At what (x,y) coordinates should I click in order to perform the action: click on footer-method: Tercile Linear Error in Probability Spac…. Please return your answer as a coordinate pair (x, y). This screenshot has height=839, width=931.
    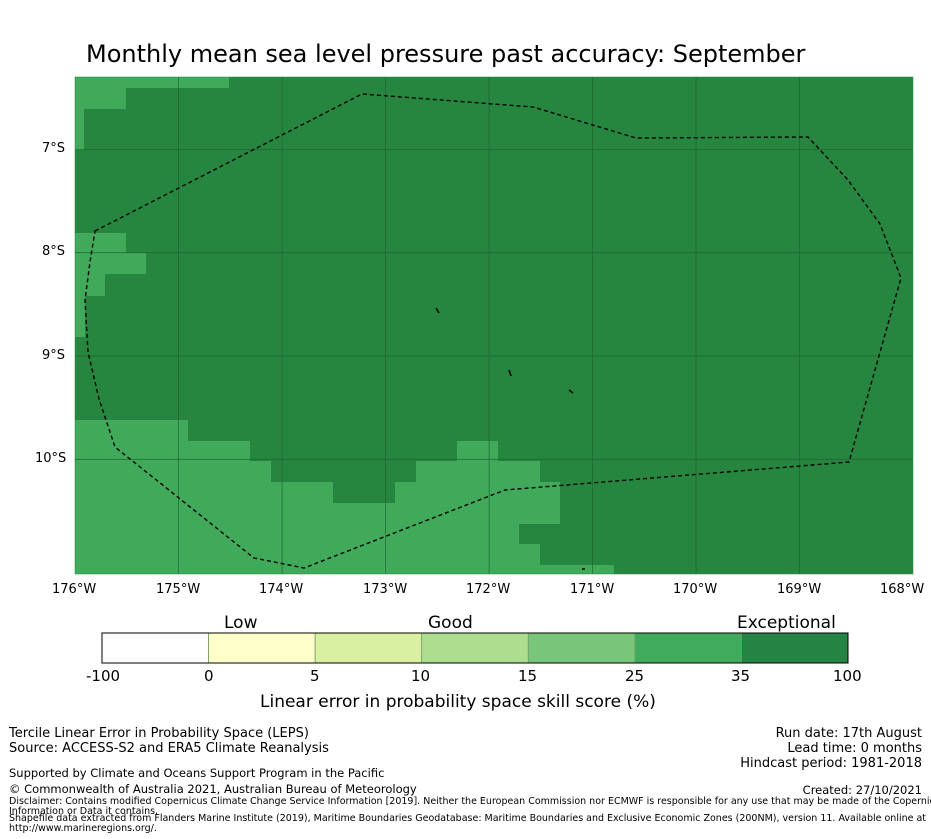
    Looking at the image, I should click on (159, 733).